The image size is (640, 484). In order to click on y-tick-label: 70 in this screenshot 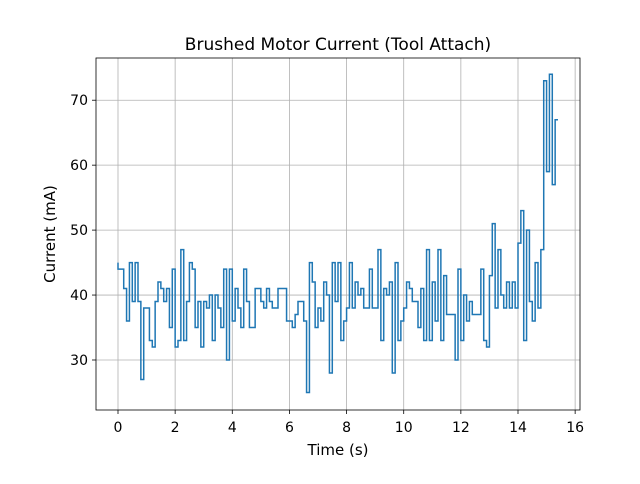, I will do `click(79, 101)`.